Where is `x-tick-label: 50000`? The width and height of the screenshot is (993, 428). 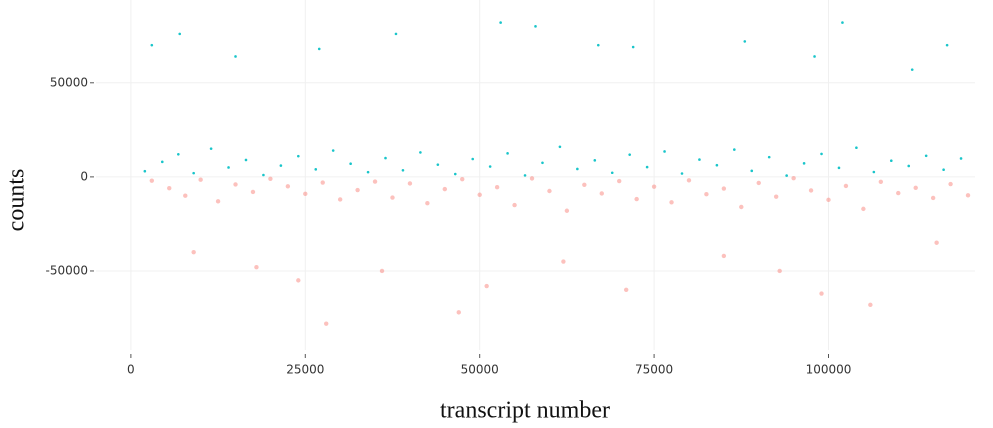
x-tick-label: 50000 is located at coordinates (480, 370).